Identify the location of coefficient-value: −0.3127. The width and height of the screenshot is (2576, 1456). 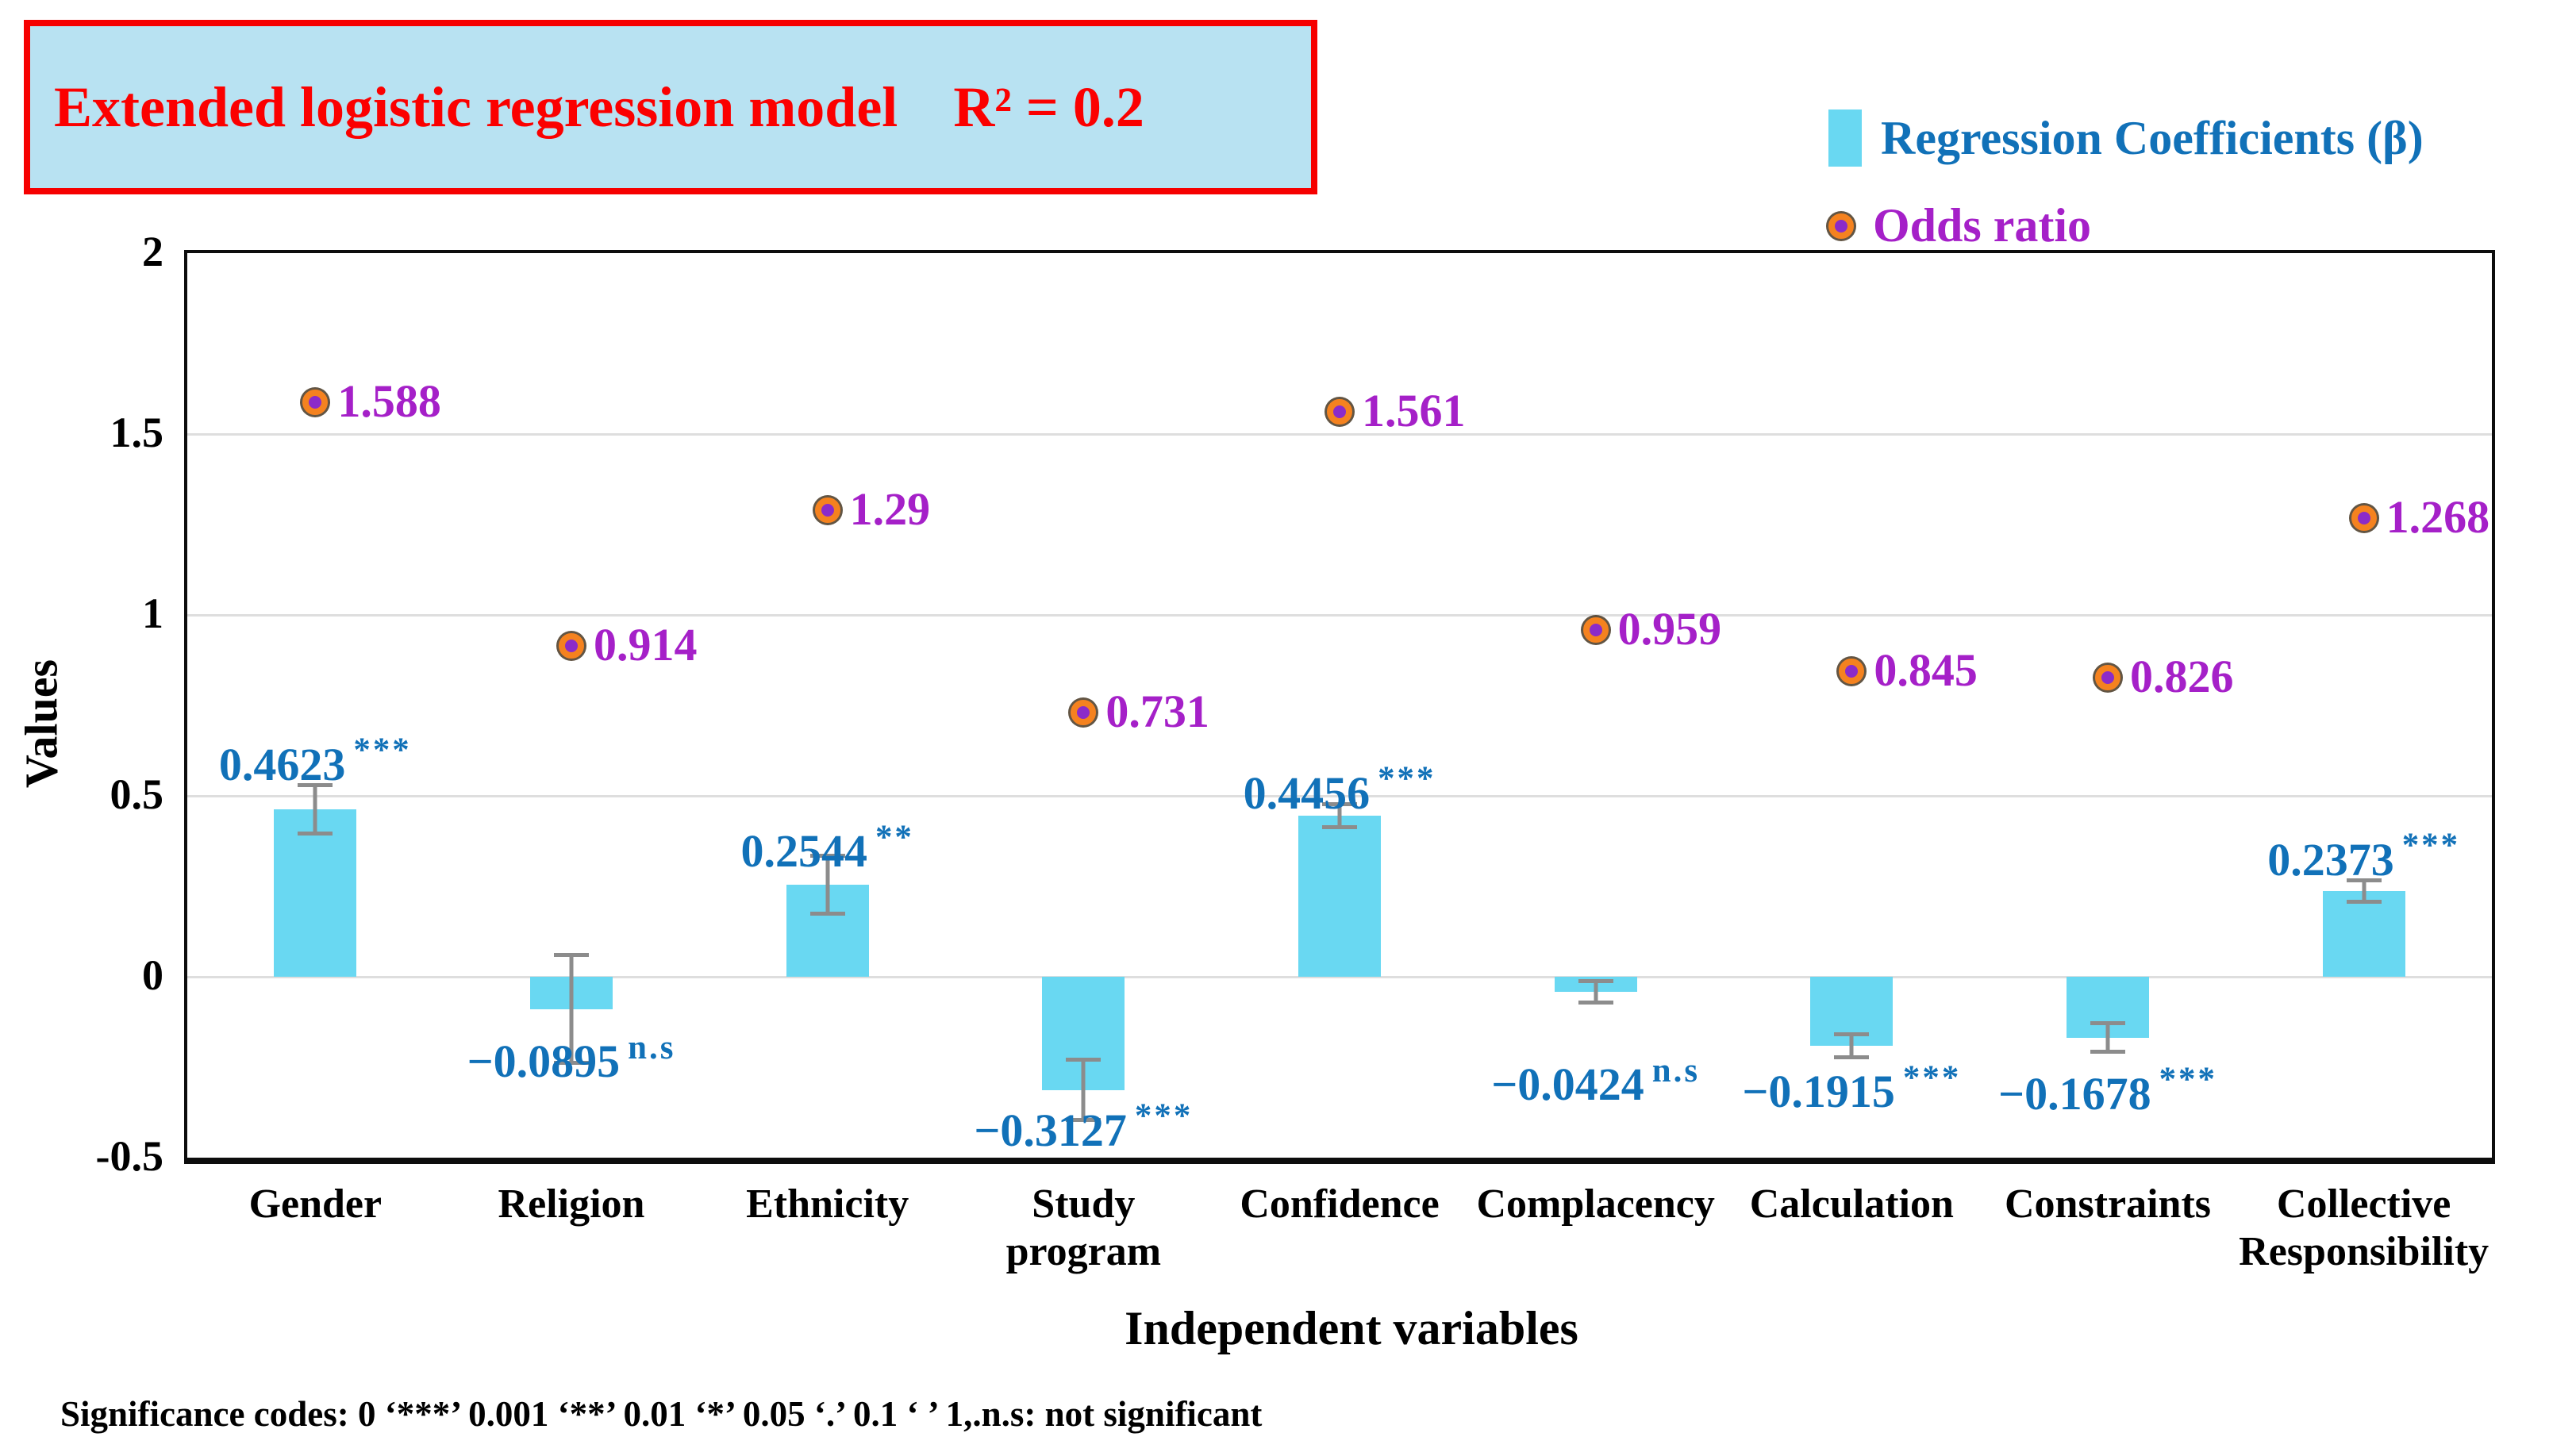
(1050, 1130).